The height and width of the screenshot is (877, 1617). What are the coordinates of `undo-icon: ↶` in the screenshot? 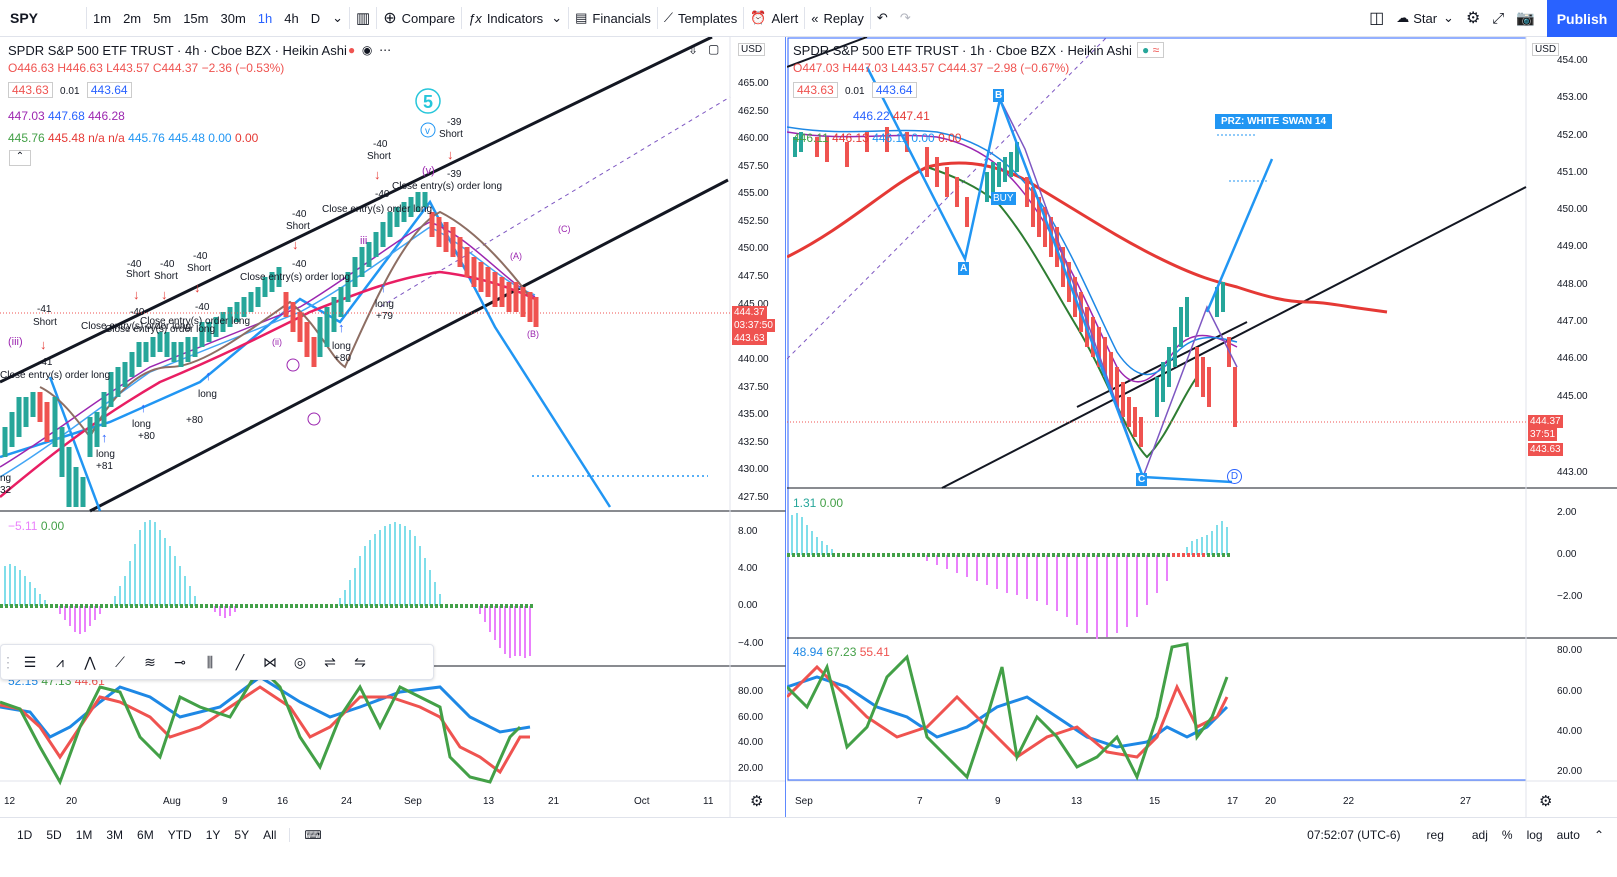 It's located at (882, 17).